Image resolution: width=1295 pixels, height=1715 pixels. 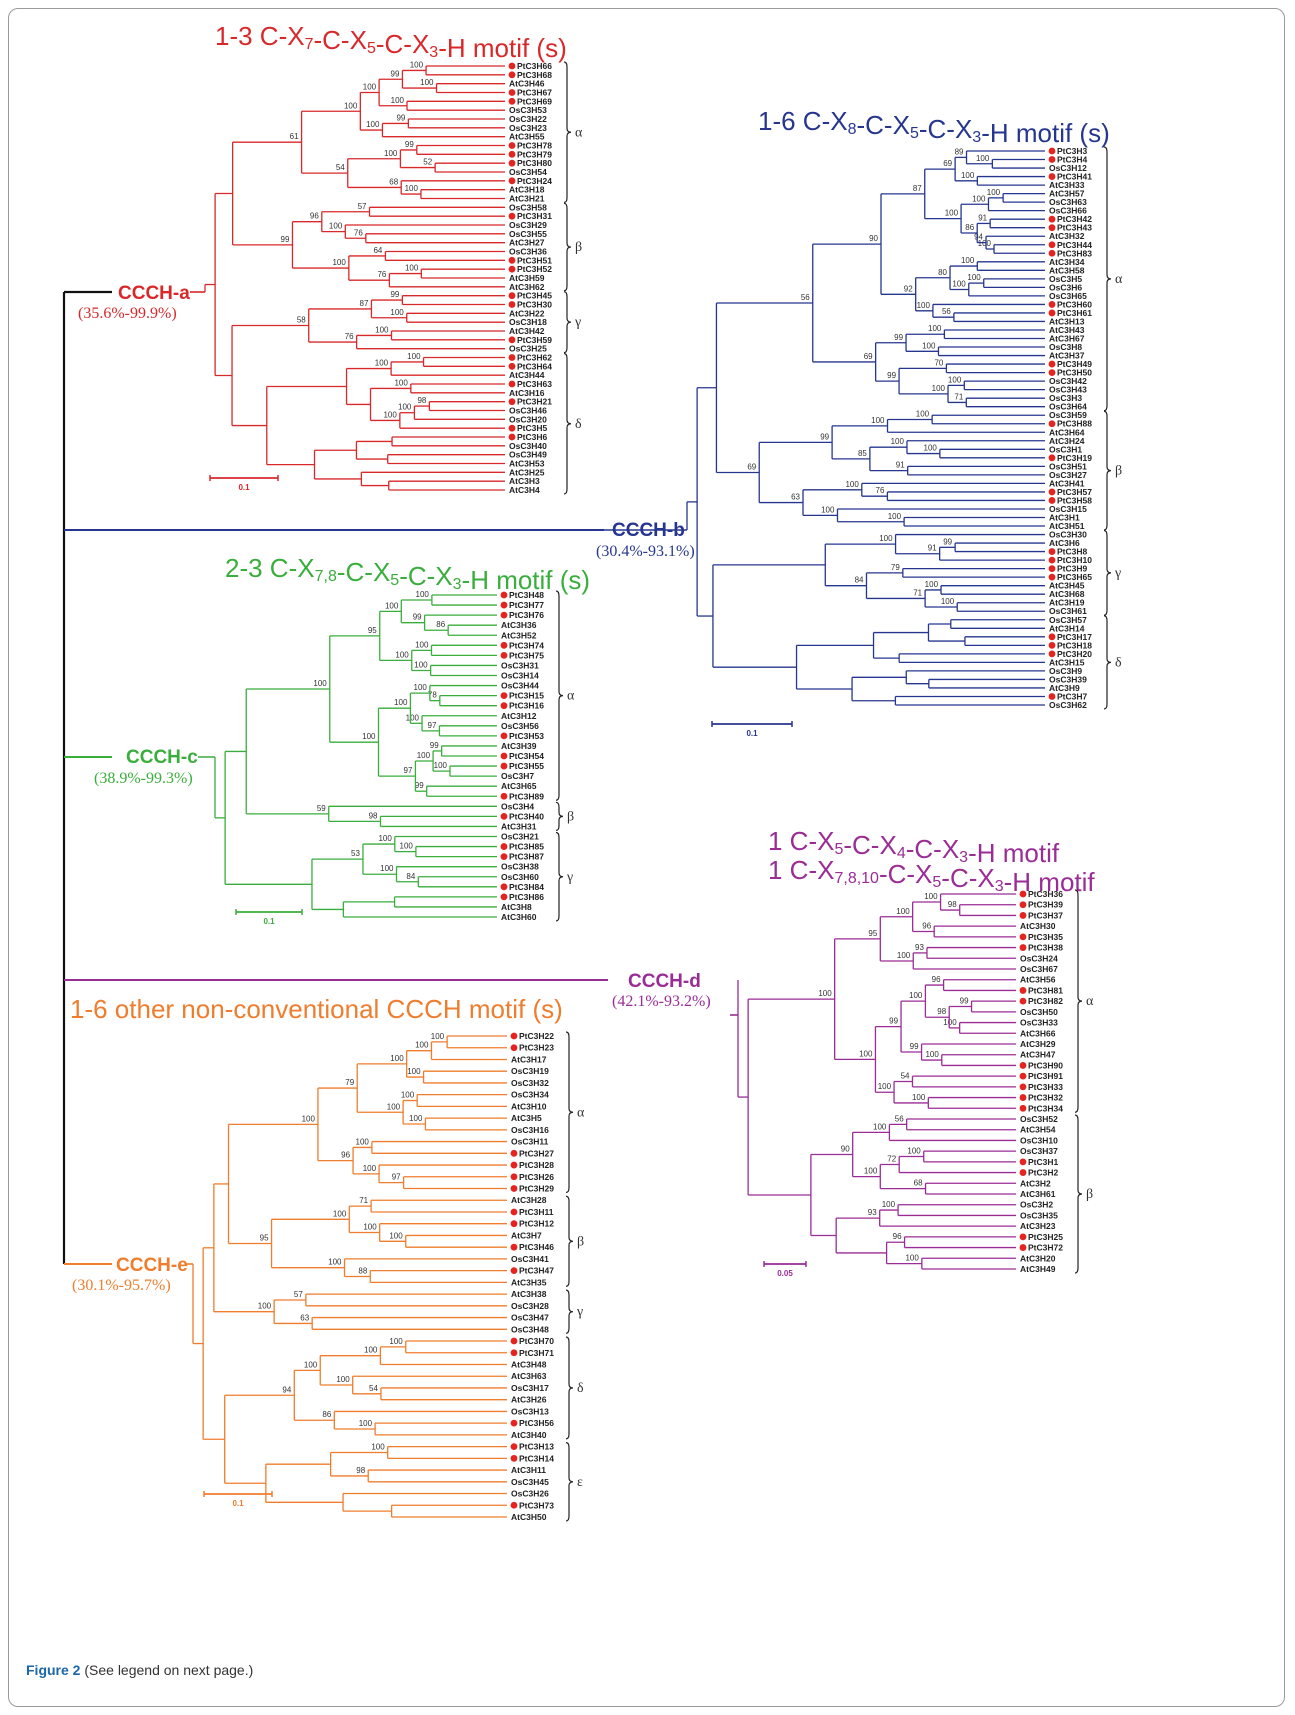 What do you see at coordinates (976, 137) in the screenshot?
I see `motif-subscript: 3` at bounding box center [976, 137].